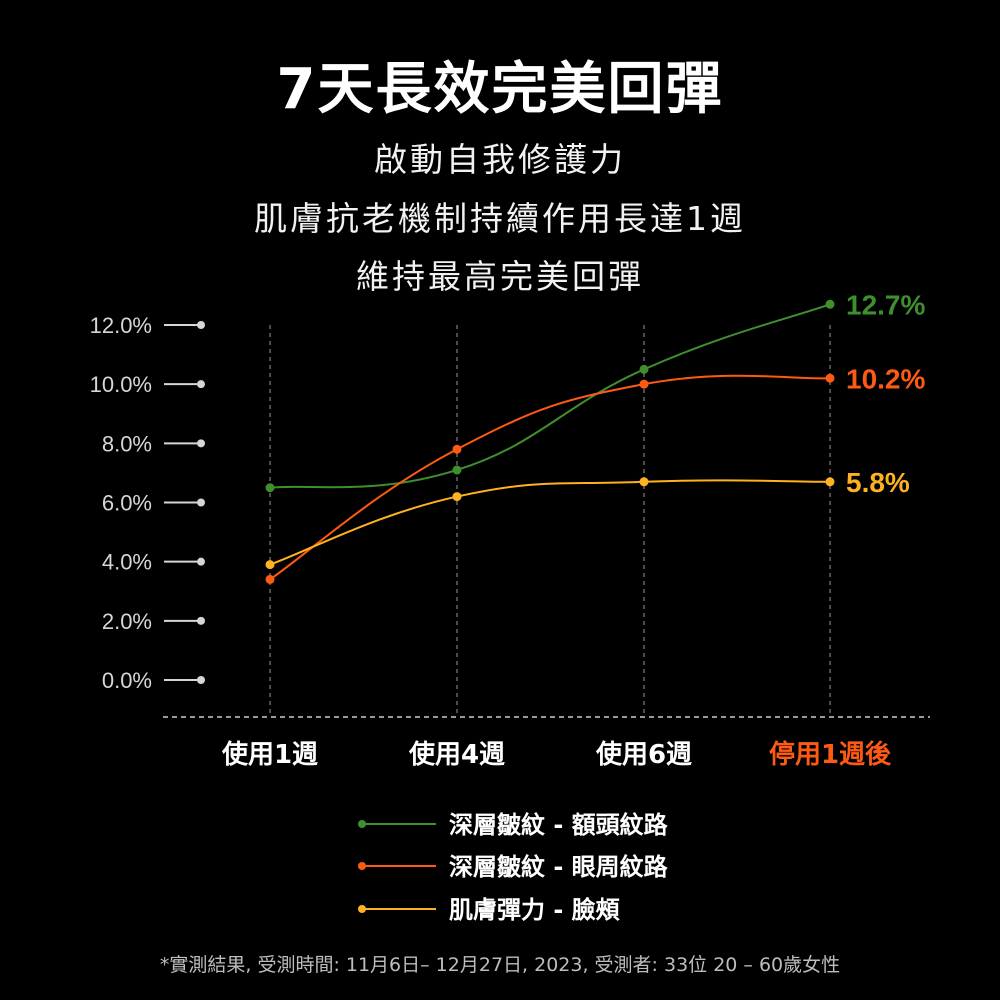 The width and height of the screenshot is (1000, 1000). What do you see at coordinates (878, 482) in the screenshot?
I see `end-value-label: 5.8%` at bounding box center [878, 482].